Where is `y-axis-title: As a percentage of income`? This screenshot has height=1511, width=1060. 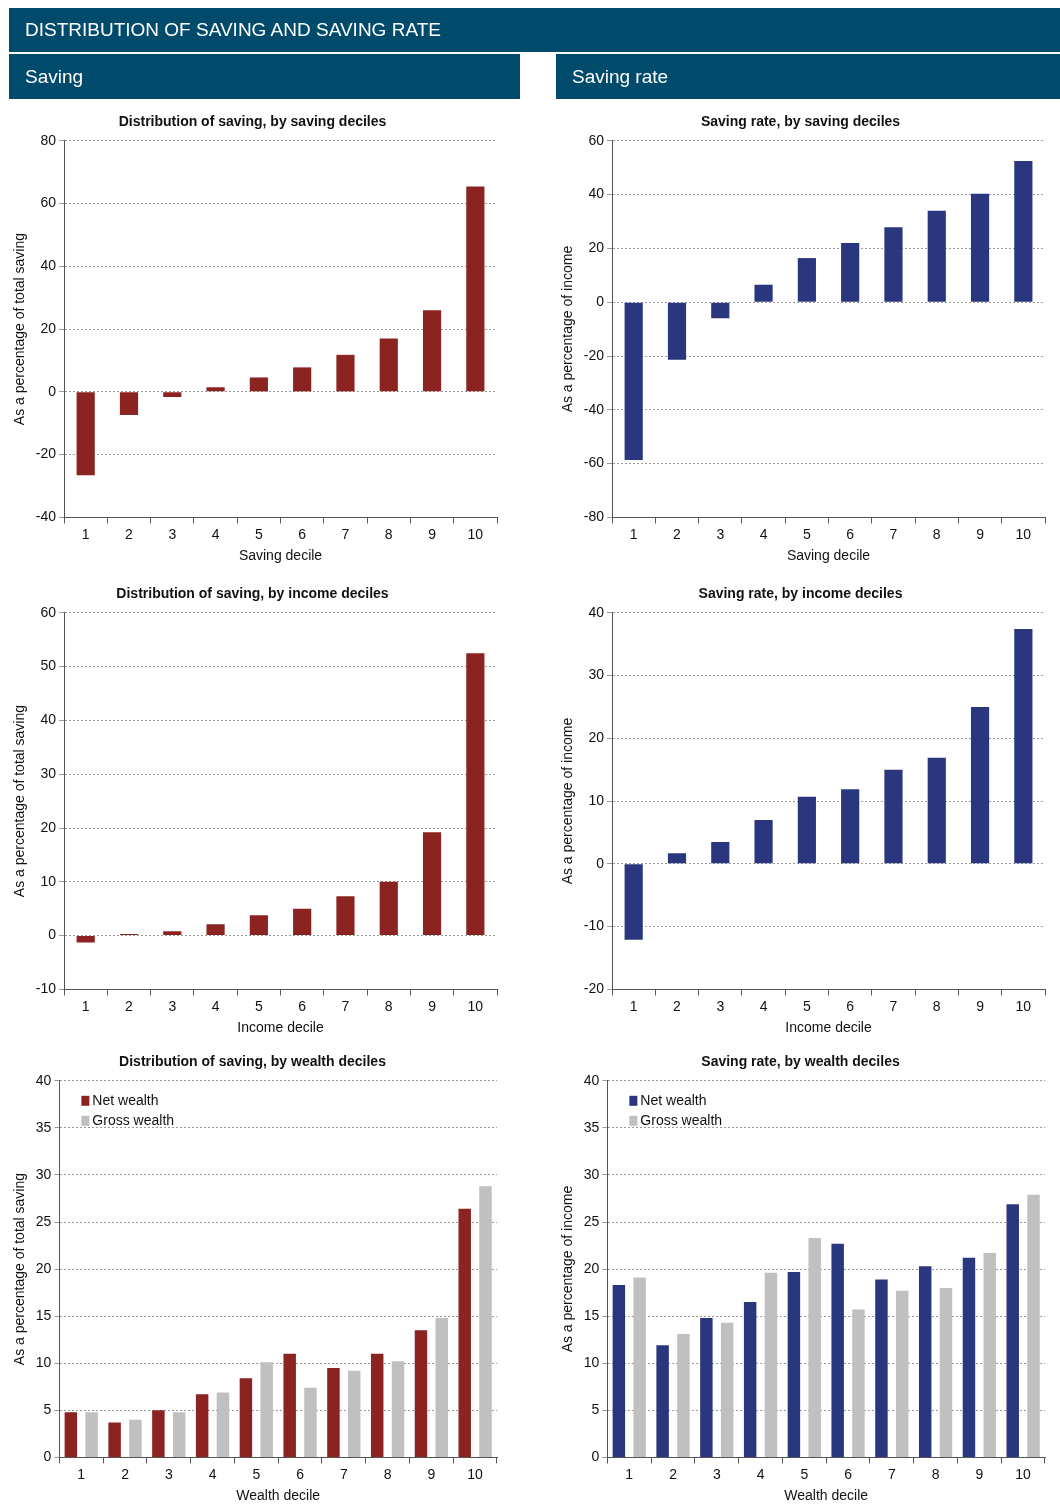 y-axis-title: As a percentage of income is located at coordinates (567, 329).